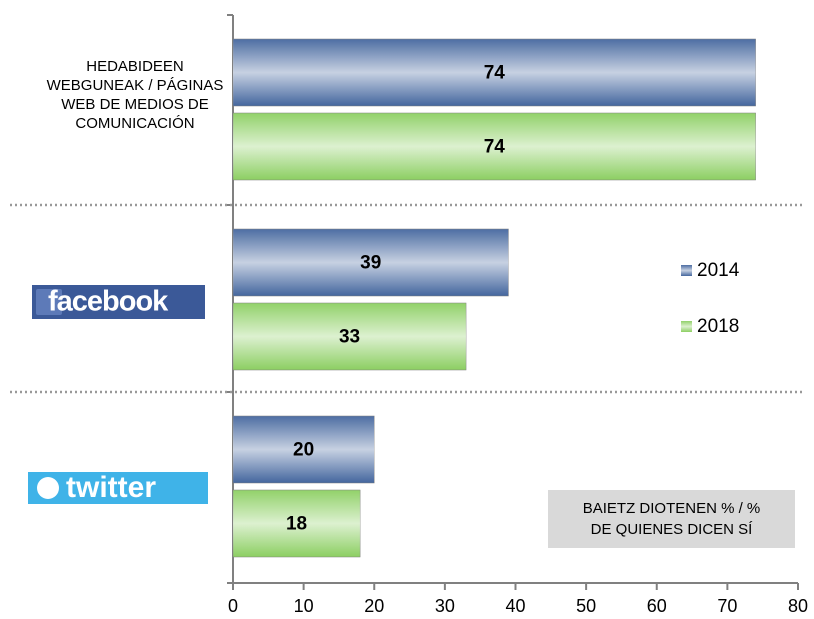 This screenshot has height=619, width=814. What do you see at coordinates (657, 606) in the screenshot?
I see `x-tick-label: 60` at bounding box center [657, 606].